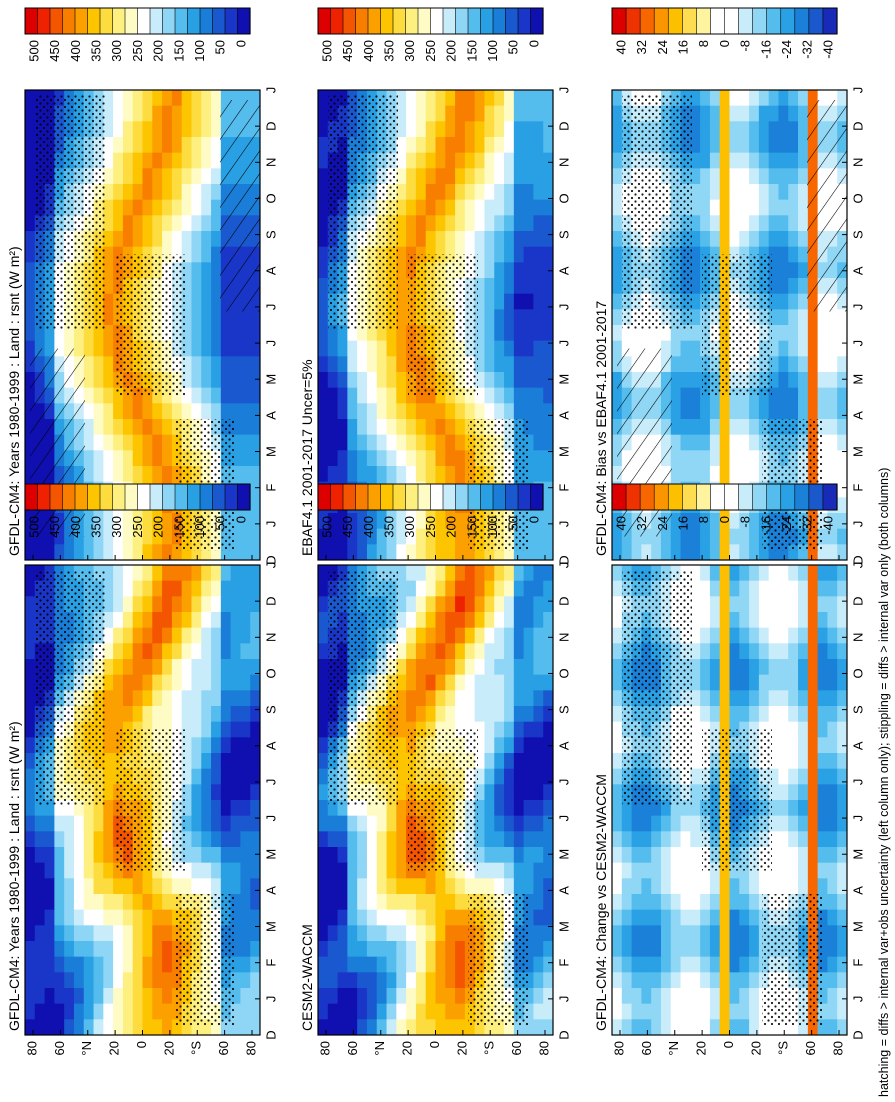  I want to click on colorbar-tick-label: 150, so click(471, 527).